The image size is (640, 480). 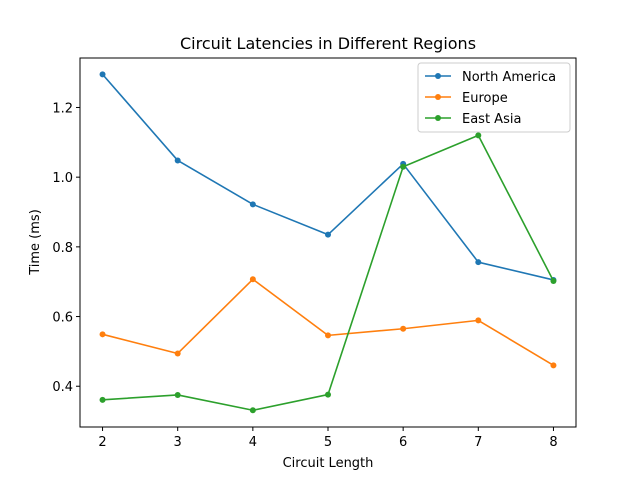 I want to click on x-tick-label: 5, so click(x=328, y=442).